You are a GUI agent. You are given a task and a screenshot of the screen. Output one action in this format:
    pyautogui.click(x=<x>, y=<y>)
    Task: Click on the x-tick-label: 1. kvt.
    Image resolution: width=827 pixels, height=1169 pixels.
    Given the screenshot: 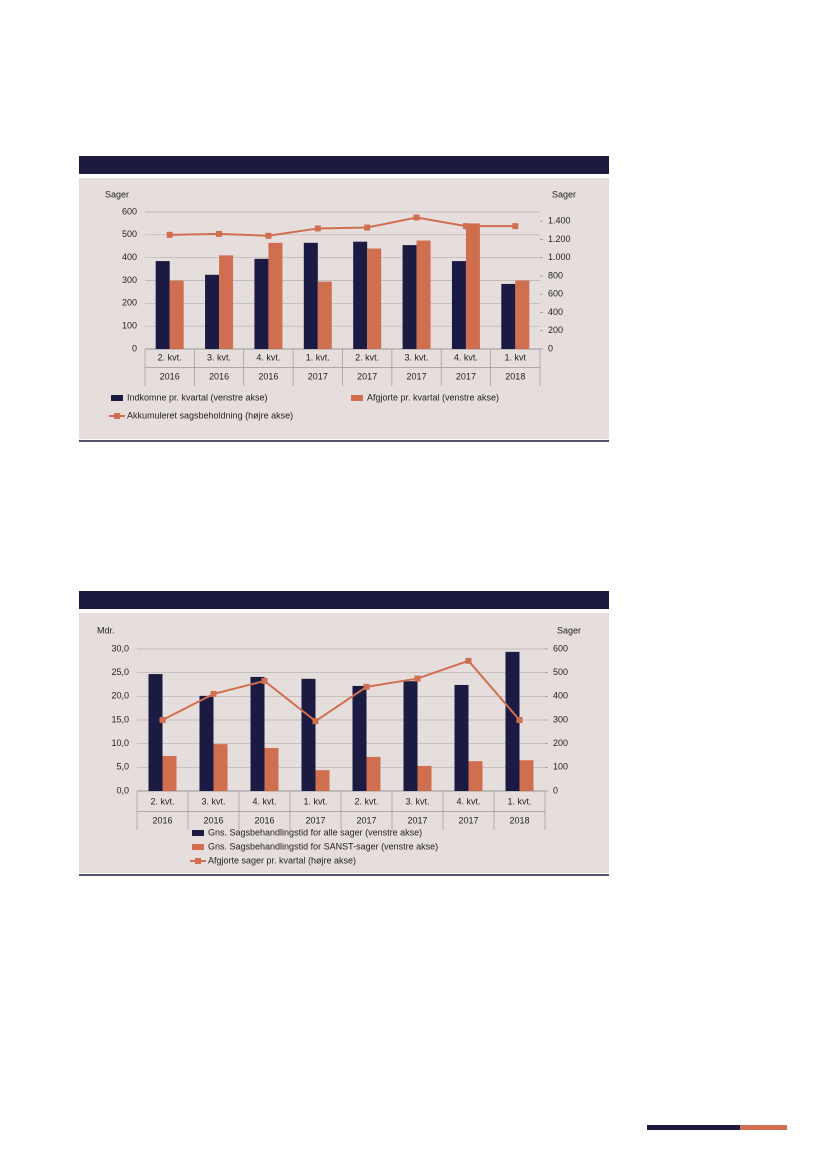 What is the action you would take?
    pyautogui.click(x=519, y=801)
    